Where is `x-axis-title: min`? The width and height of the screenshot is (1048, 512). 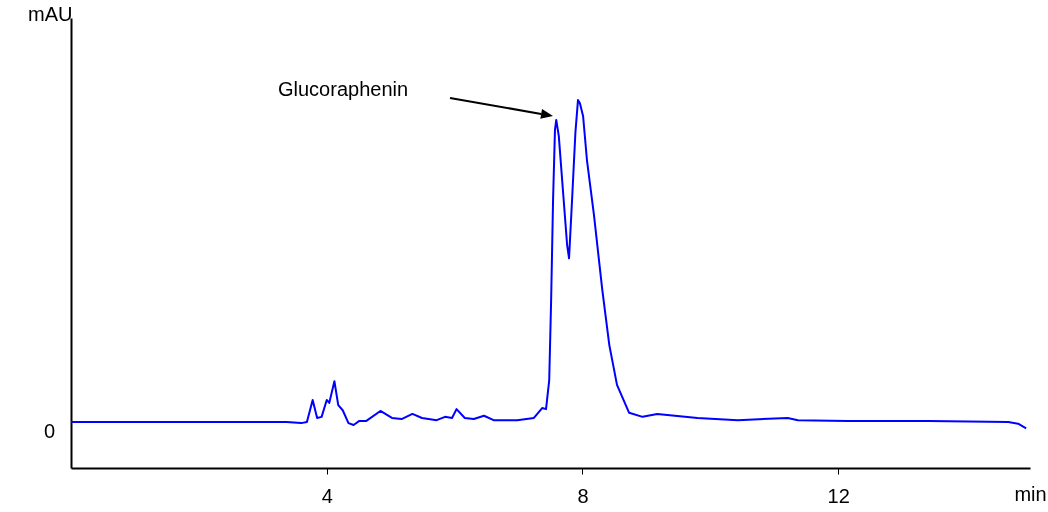
x-axis-title: min is located at coordinates (1030, 493).